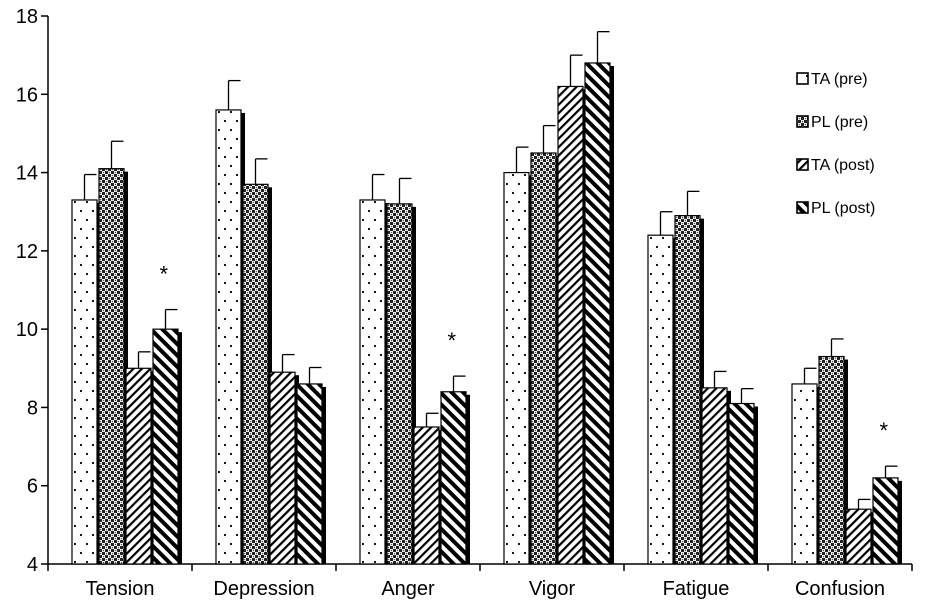 The image size is (927, 603). What do you see at coordinates (408, 589) in the screenshot?
I see `x-tick-label: Anger` at bounding box center [408, 589].